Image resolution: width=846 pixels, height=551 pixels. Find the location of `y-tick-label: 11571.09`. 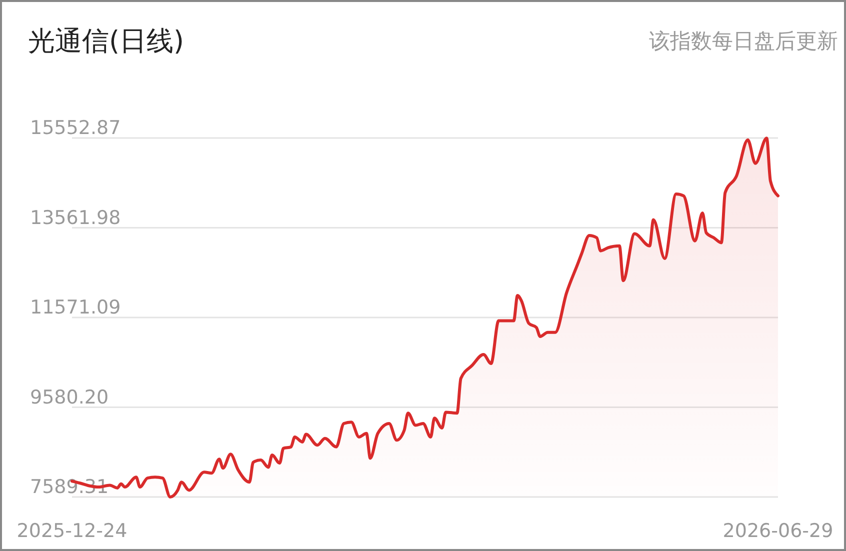

y-tick-label: 11571.09 is located at coordinates (75, 307).